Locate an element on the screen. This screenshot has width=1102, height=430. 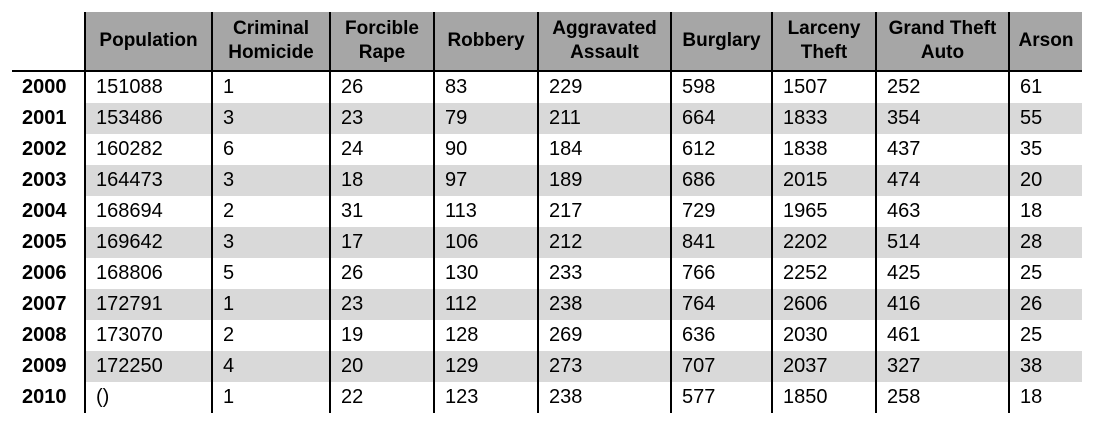
cell-forcible-rape: 19 is located at coordinates (381, 335).